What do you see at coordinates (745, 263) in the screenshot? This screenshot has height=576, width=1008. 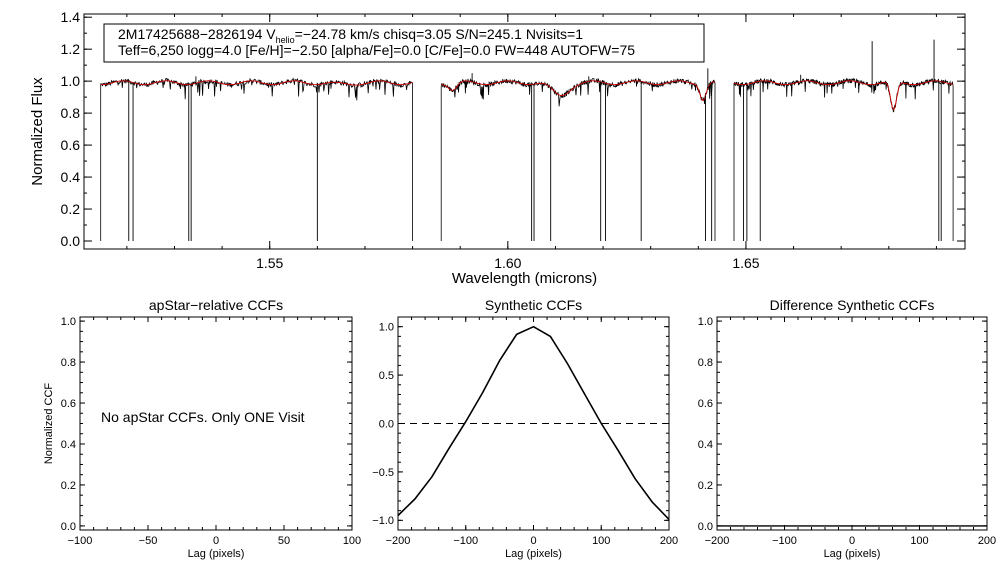 I see `x-tick-label: 1.65` at bounding box center [745, 263].